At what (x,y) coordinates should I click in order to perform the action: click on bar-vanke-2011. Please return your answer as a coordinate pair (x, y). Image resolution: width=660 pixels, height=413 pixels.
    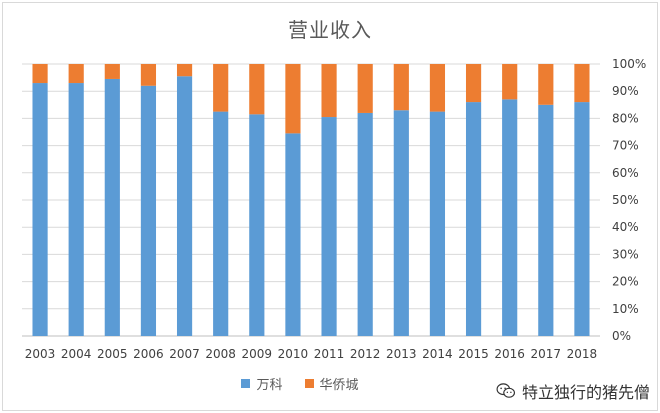
    Looking at the image, I should click on (329, 226).